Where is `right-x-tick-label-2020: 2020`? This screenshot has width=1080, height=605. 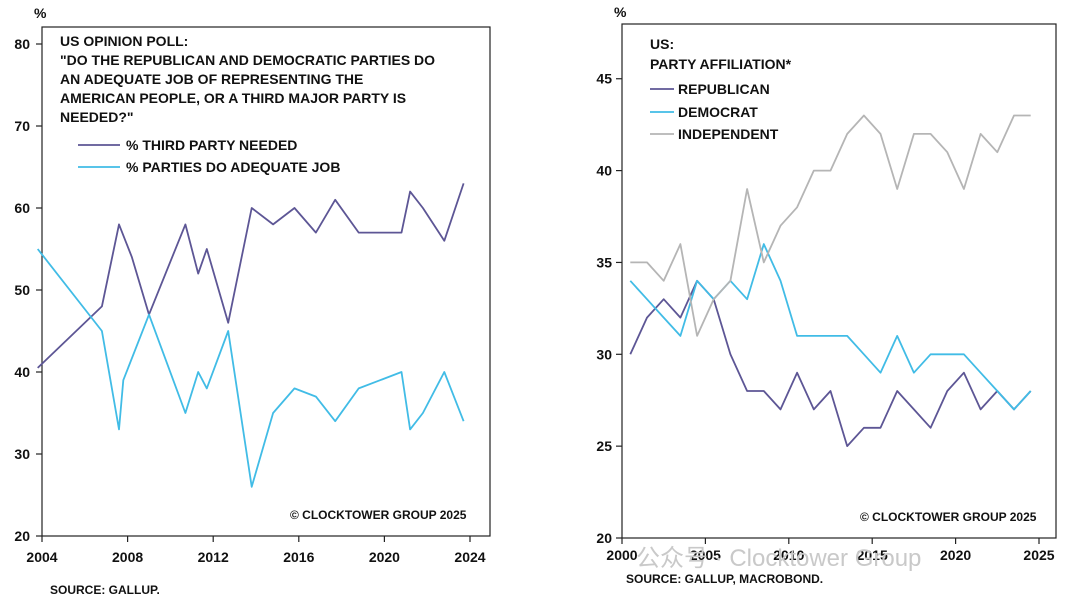
right-x-tick-label-2020: 2020 is located at coordinates (955, 555).